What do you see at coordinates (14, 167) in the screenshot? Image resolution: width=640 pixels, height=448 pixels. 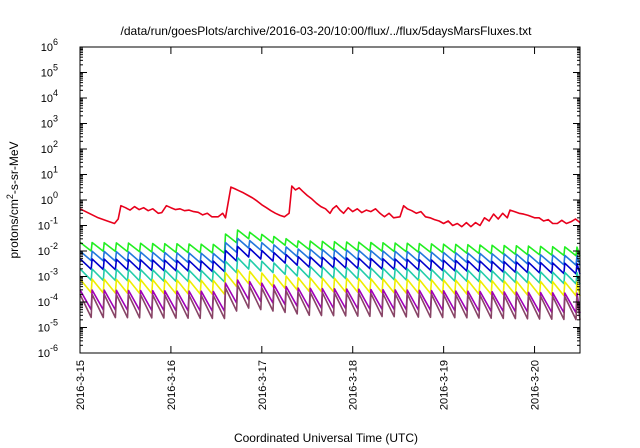 I see `y-label-part2: -s-sr-MeV` at bounding box center [14, 167].